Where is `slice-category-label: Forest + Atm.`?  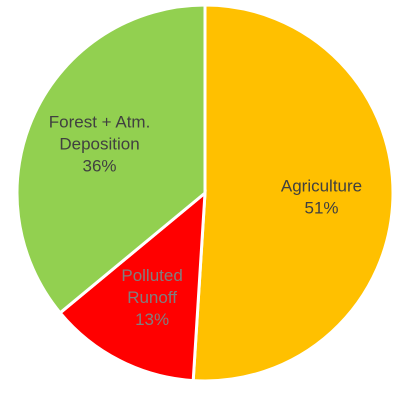
slice-category-label: Forest + Atm. is located at coordinates (100, 121).